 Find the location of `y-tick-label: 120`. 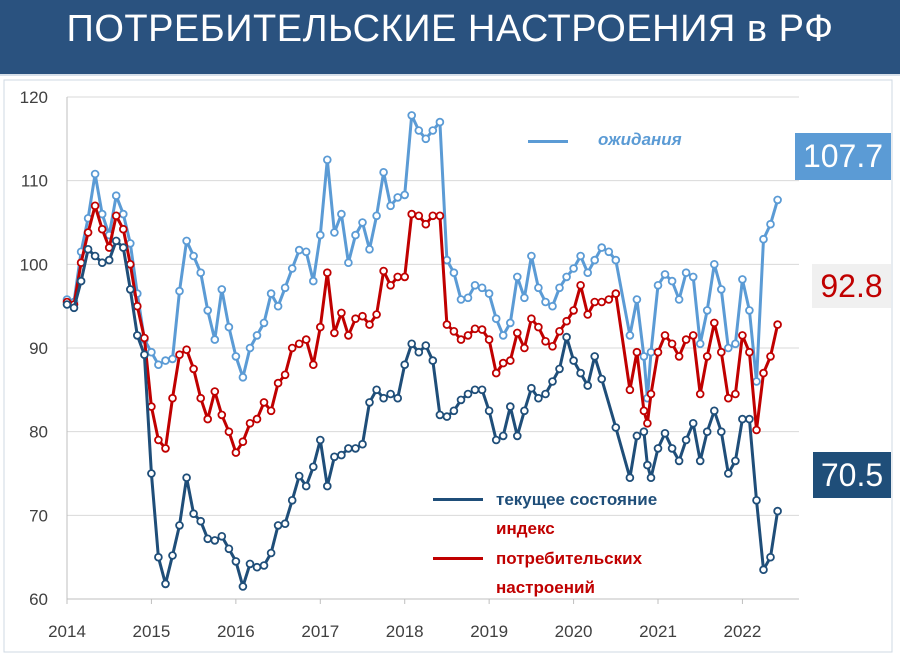

y-tick-label: 120 is located at coordinates (34, 97).